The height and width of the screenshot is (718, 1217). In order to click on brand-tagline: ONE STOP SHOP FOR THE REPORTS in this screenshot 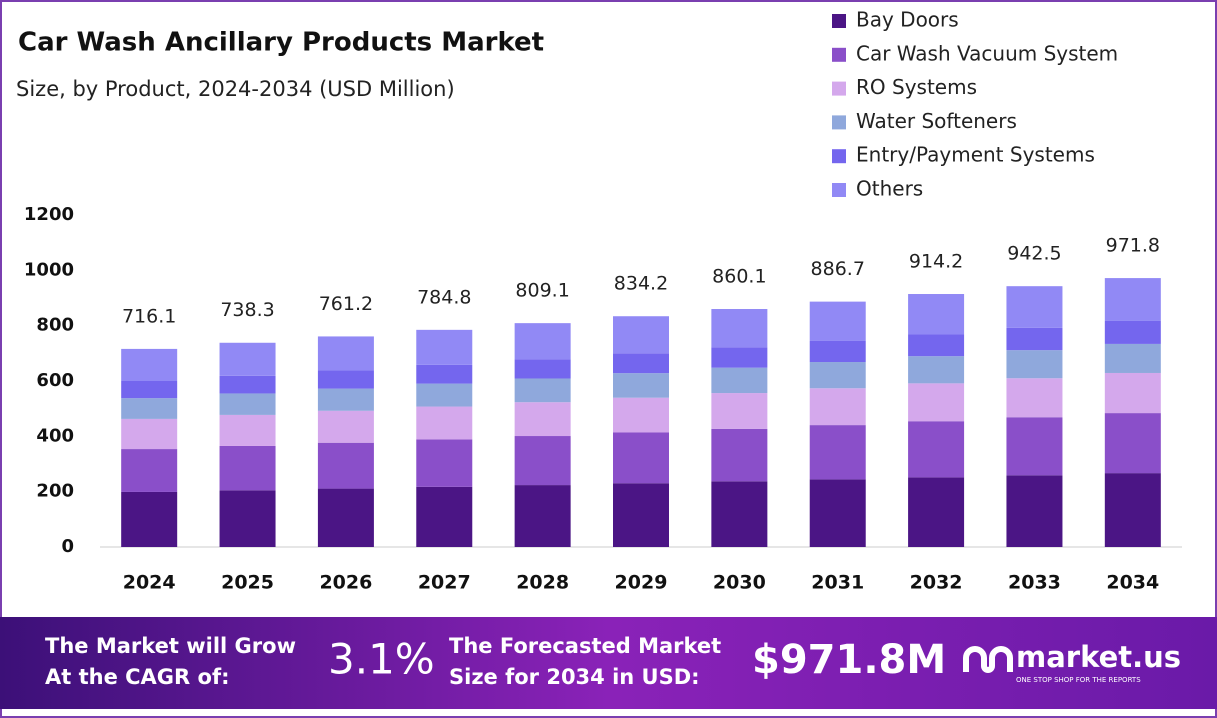, I will do `click(1078, 680)`.